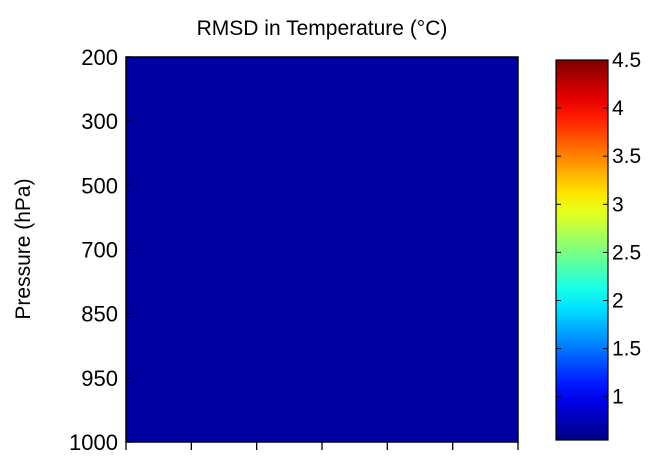 The height and width of the screenshot is (458, 659). Describe the element at coordinates (23, 248) in the screenshot. I see `y-axis-label: Pressure (hPa)` at that location.